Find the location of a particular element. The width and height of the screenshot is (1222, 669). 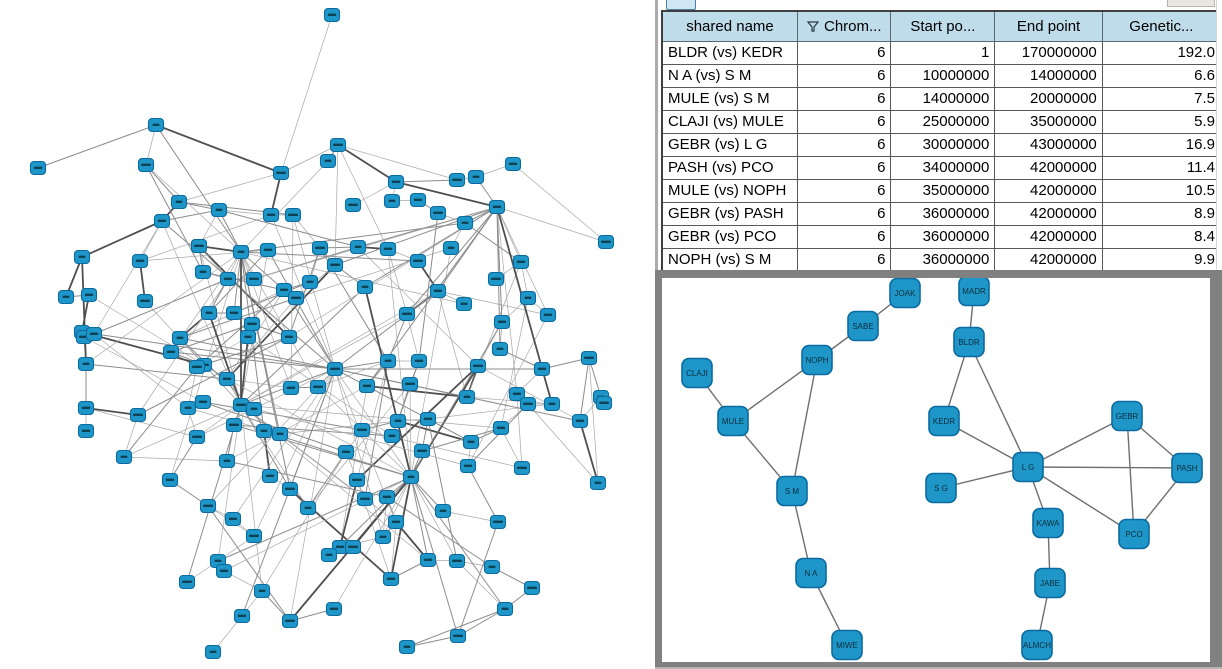

table-row: GEBR (vs) L G 6 30000000 43000000 16.9 is located at coordinates (941, 145).